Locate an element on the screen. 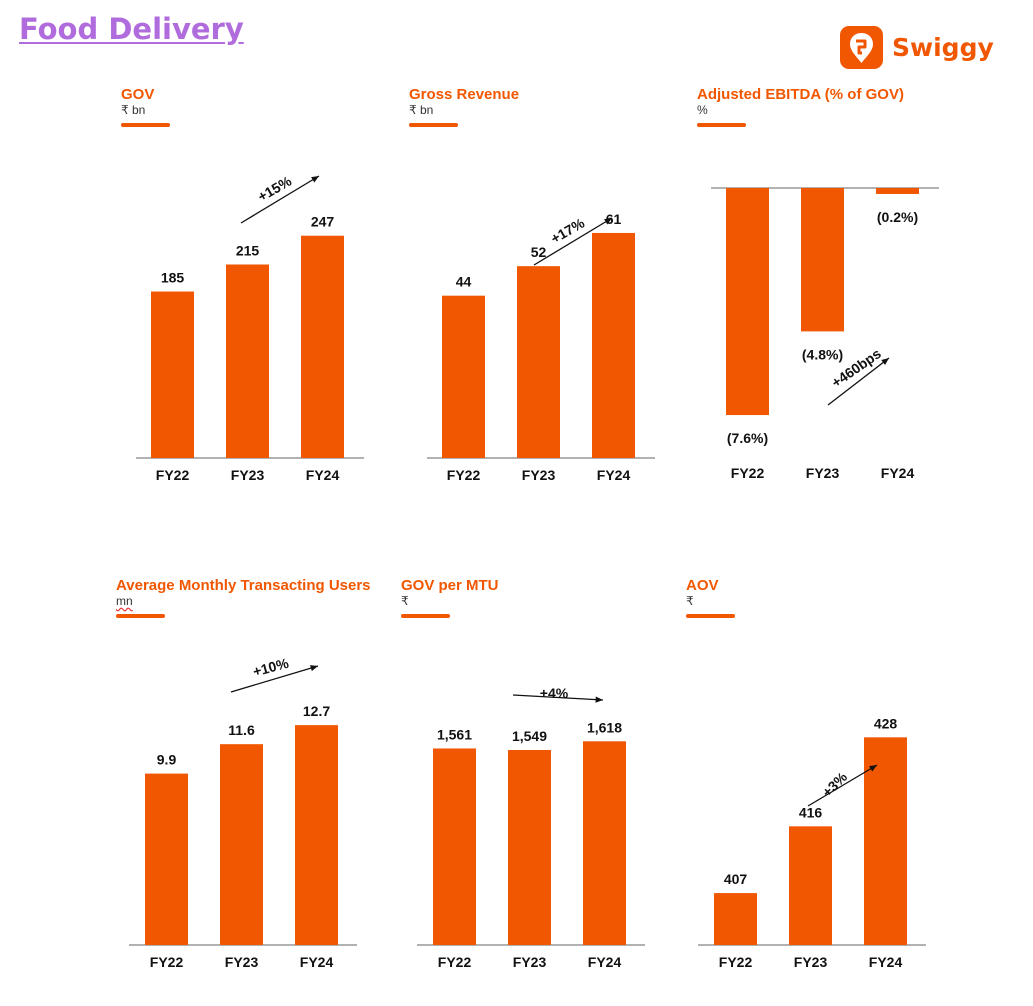  chart-unit-gross-revenue: ₹ bn is located at coordinates (421, 110).